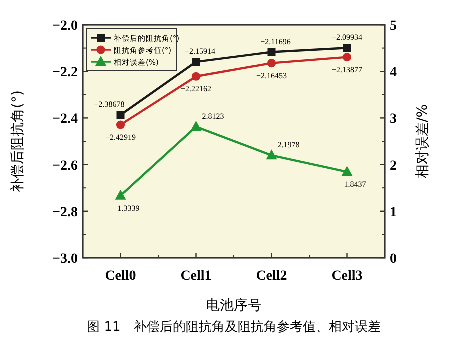 Image resolution: width=455 pixels, height=338 pixels. I want to click on y-tick-label: −2.4, so click(65, 120).